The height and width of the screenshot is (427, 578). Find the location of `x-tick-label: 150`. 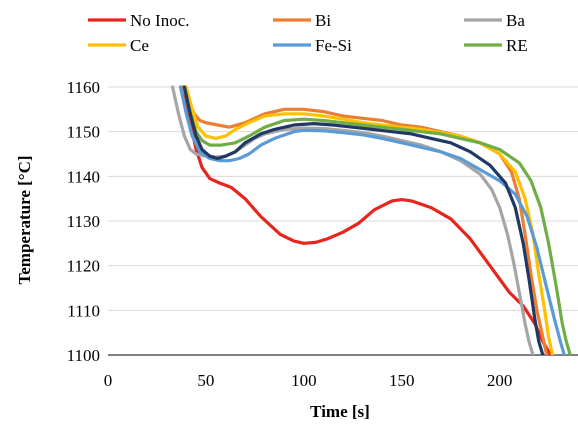

x-tick-label: 150 is located at coordinates (402, 380).